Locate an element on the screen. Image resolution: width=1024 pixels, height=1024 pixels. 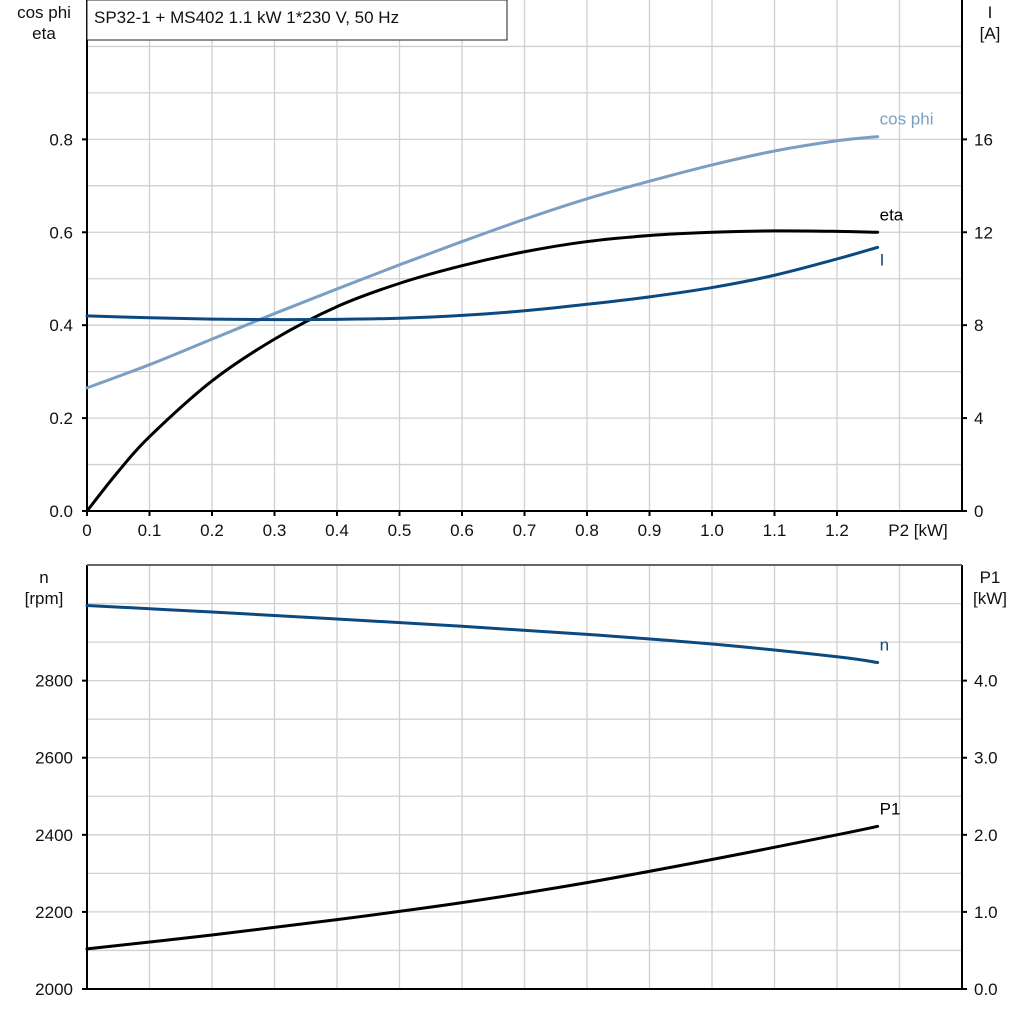
chart-title: SP32-1 + MS402 1.1 kW 1*230 V, 50 Hz is located at coordinates (246, 17).